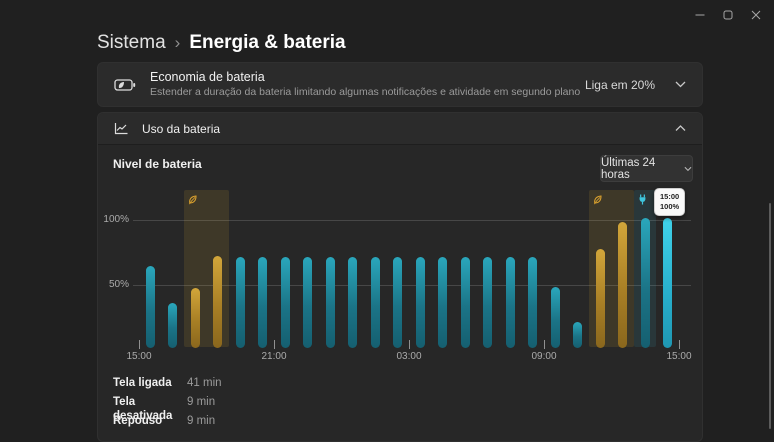 Image resolution: width=774 pixels, height=442 pixels. I want to click on page-title: Energia & bateria, so click(267, 42).